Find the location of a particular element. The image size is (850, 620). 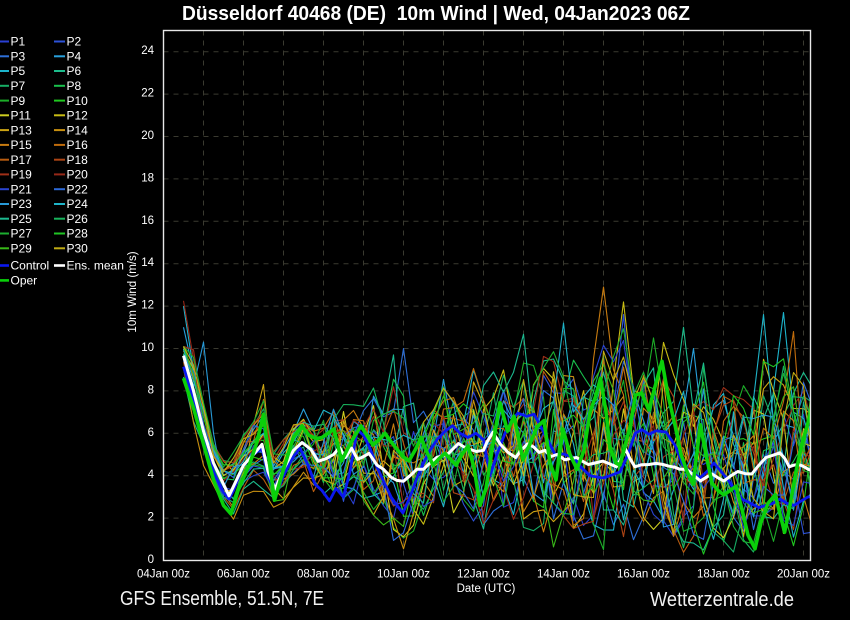

svg-text: P25 is located at coordinates (22, 219).